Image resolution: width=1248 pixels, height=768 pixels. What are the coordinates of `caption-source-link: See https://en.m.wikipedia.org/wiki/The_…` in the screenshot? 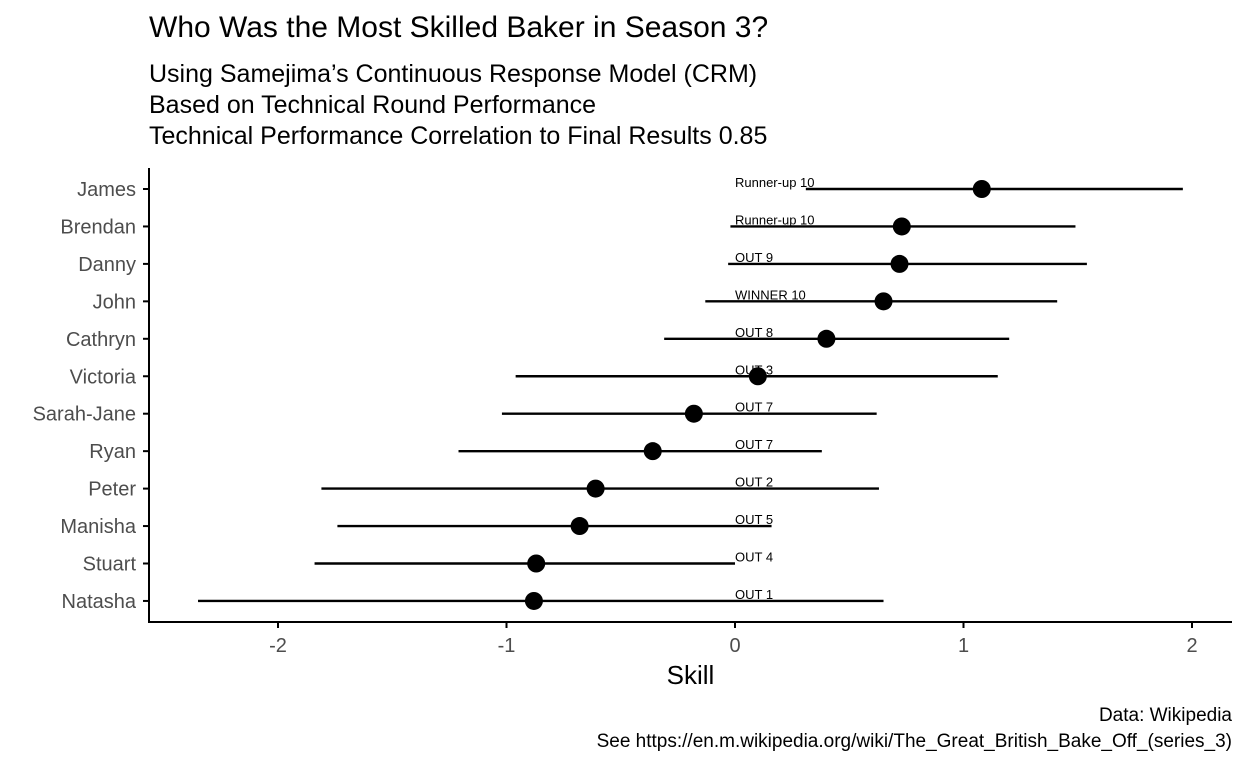 It's located at (914, 741).